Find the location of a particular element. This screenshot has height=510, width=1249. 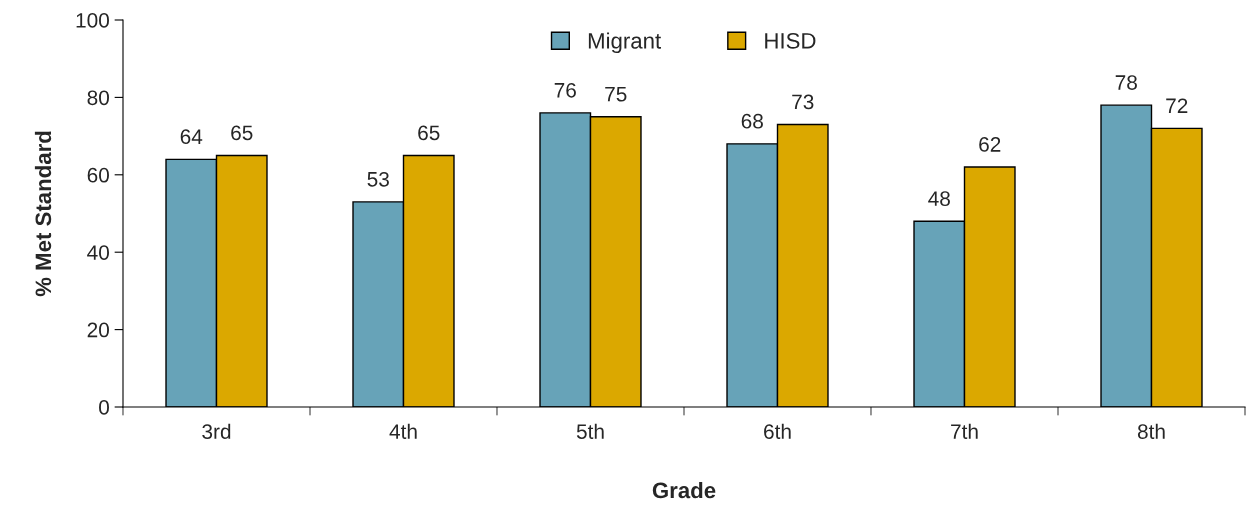

x-tick-label: 6th is located at coordinates (777, 431).